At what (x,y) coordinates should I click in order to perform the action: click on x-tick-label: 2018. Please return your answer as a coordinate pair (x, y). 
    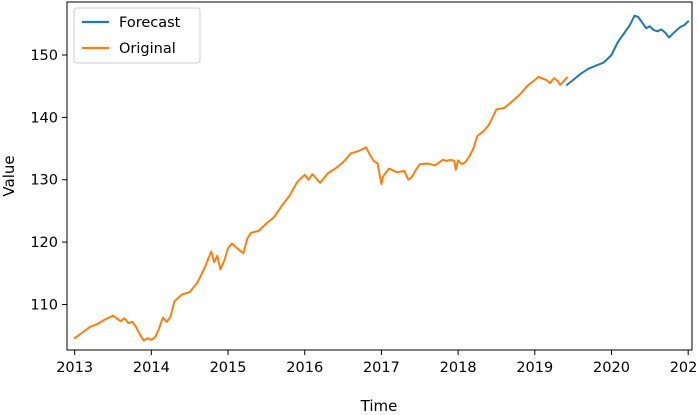
    Looking at the image, I should click on (458, 368).